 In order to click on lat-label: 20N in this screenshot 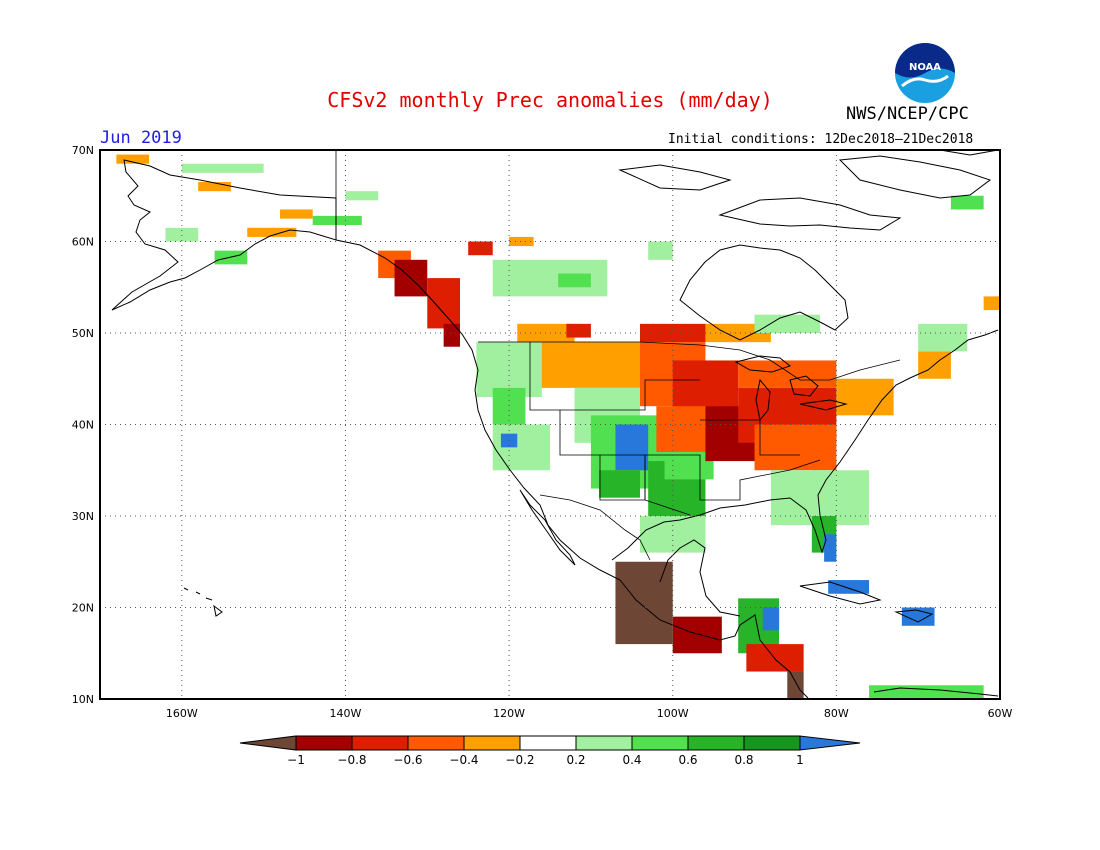, I will do `click(83, 608)`.